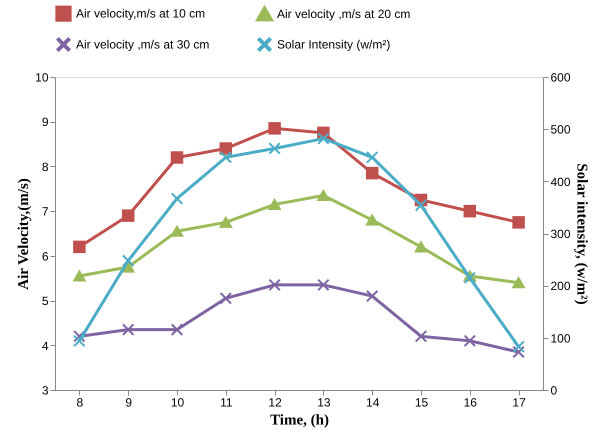 The image size is (603, 439). I want to click on x-tick-label: 16, so click(471, 403).